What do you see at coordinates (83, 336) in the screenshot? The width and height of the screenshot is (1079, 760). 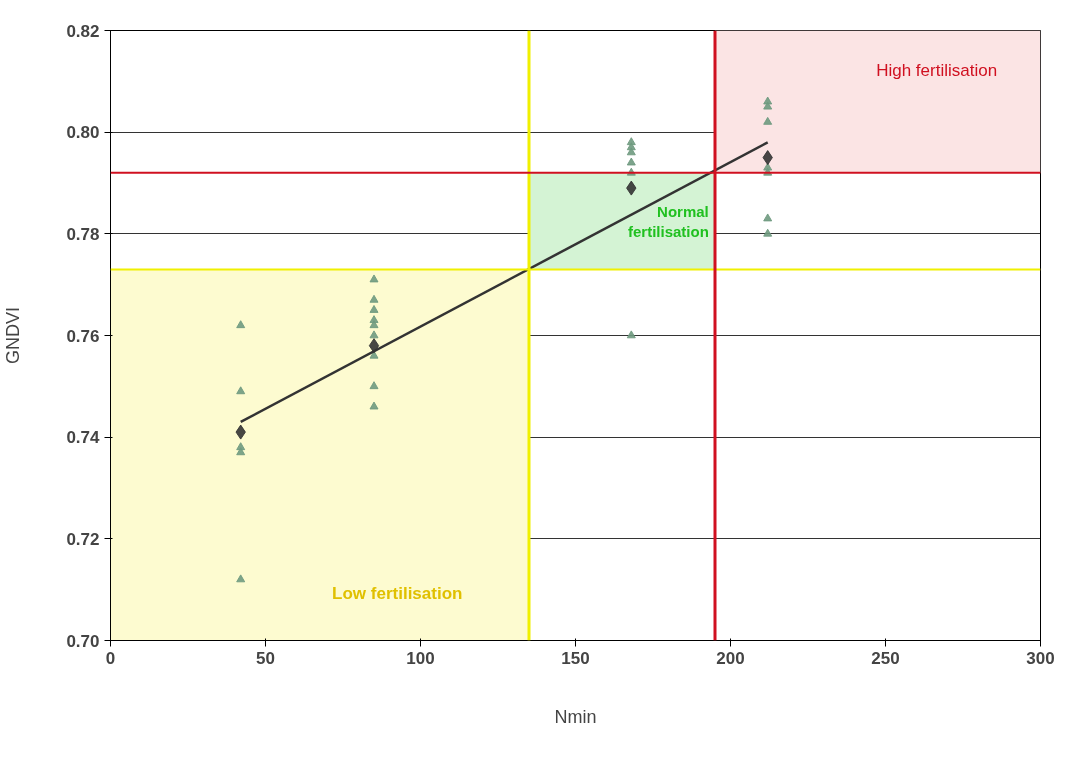 I see `y-tick-label: 0.76` at bounding box center [83, 336].